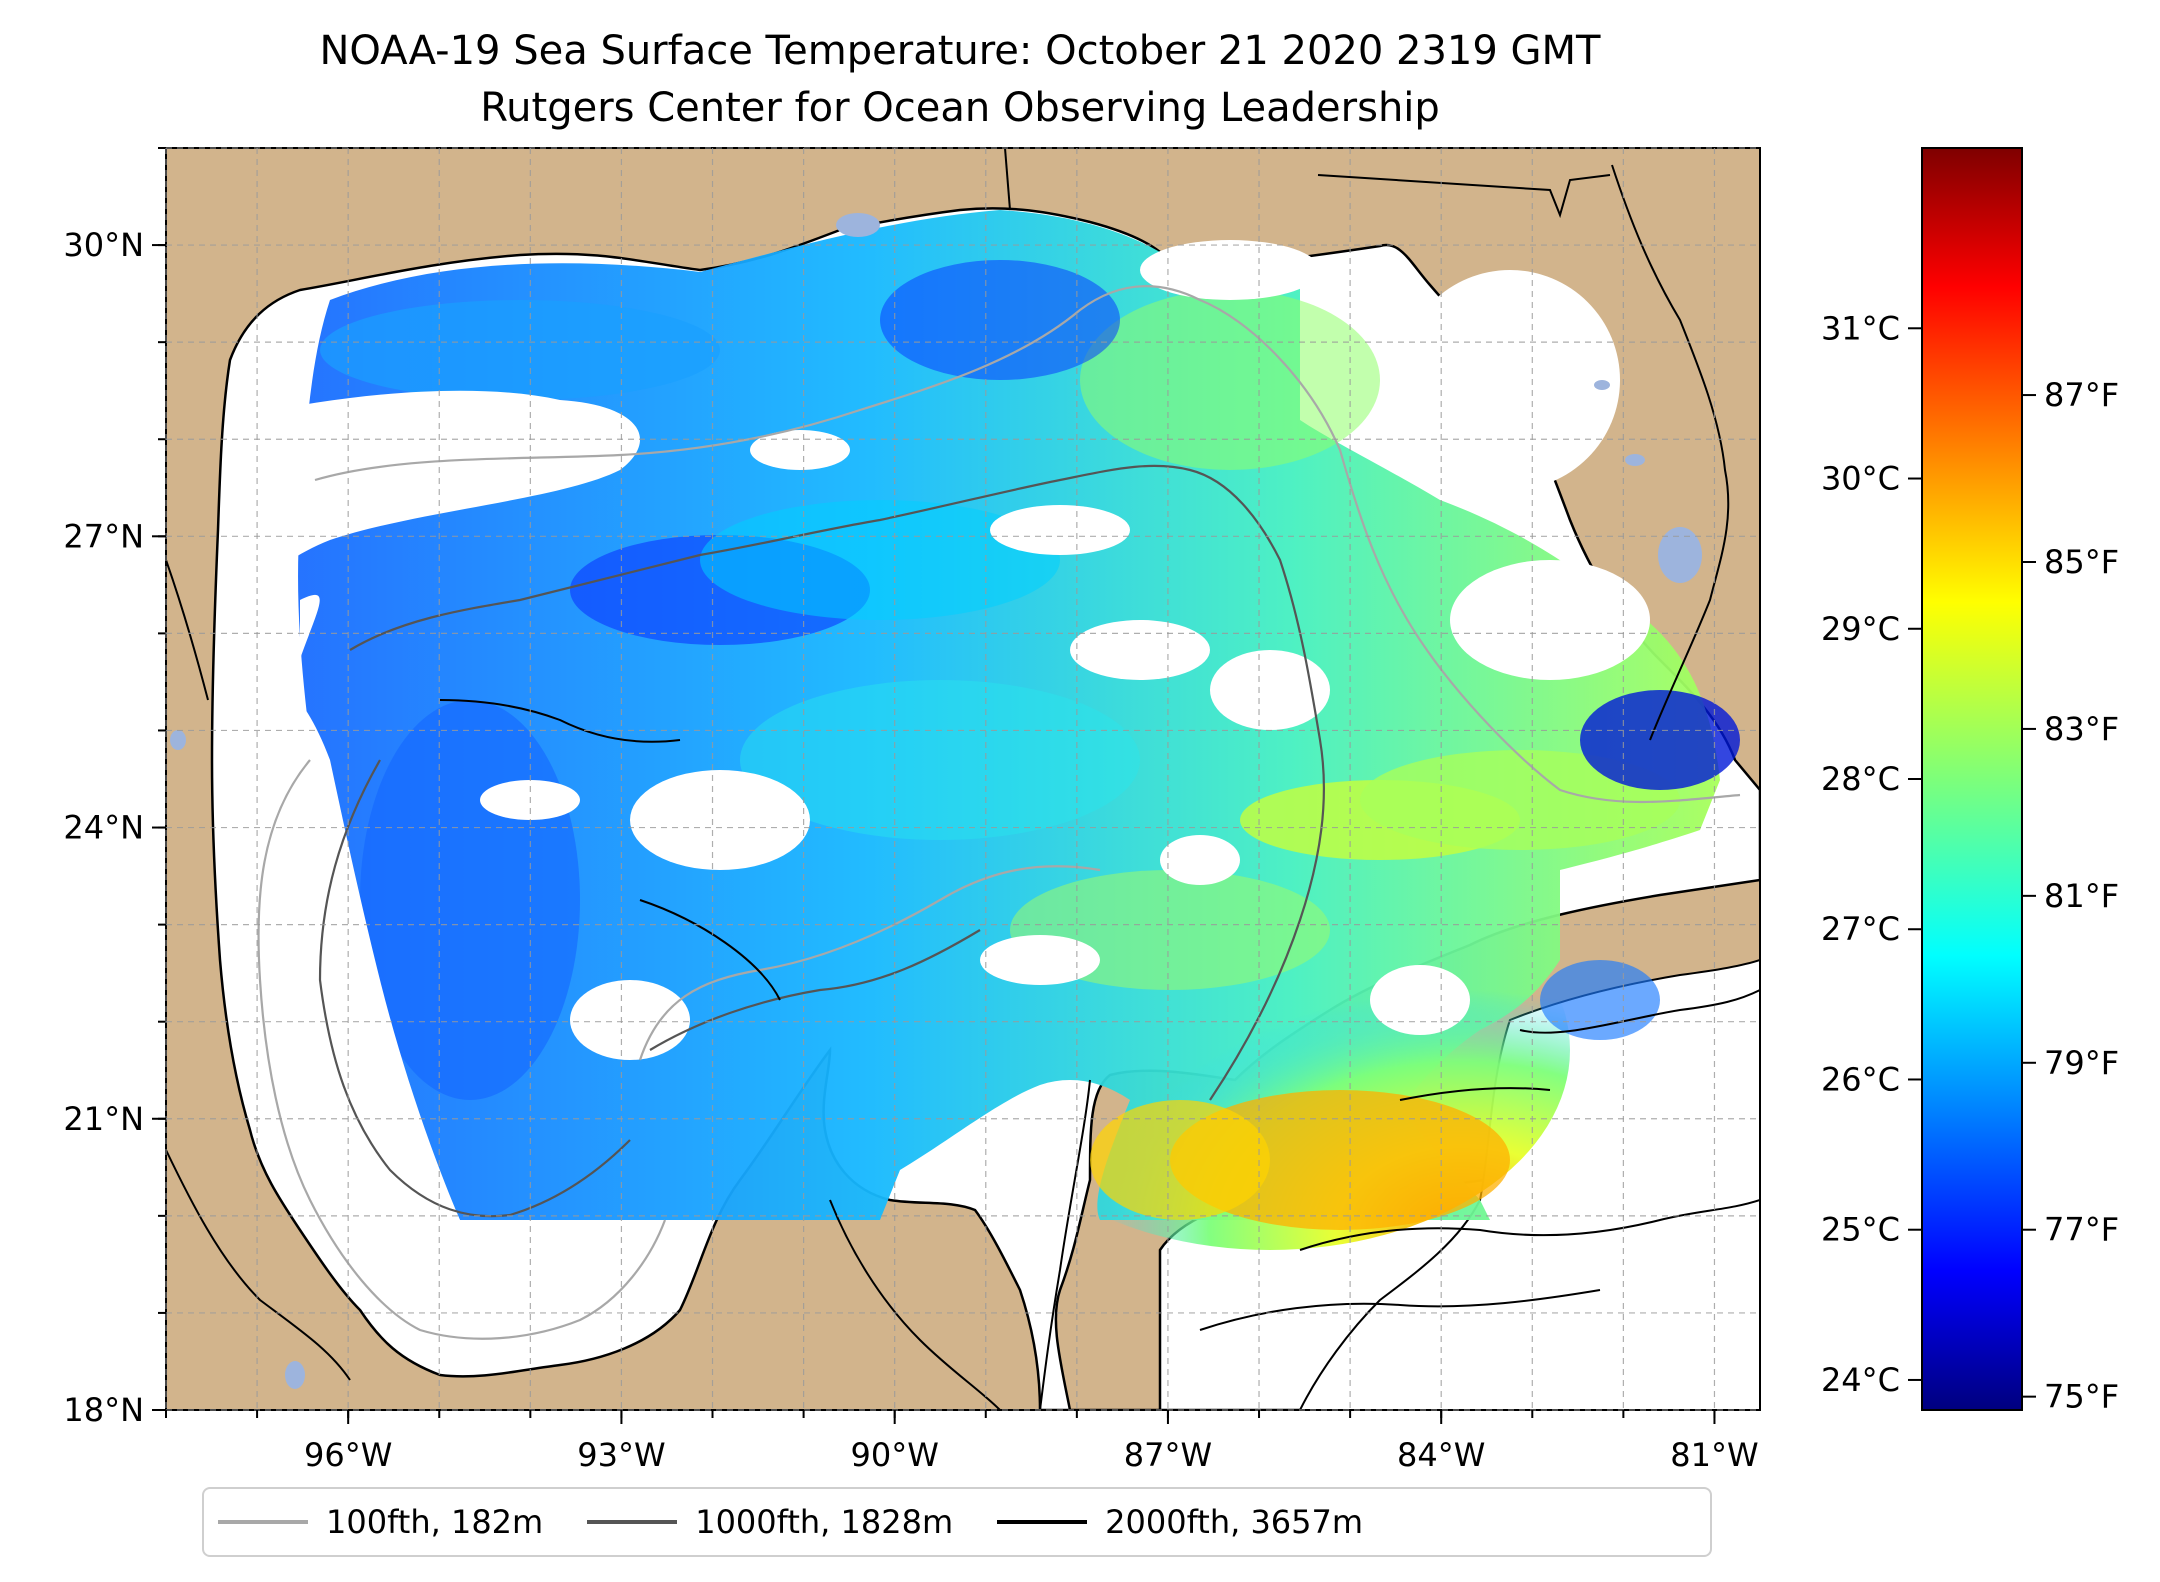  Describe the element at coordinates (2081, 562) in the screenshot. I see `colorbar-fahrenheit-label: 85°F` at that location.